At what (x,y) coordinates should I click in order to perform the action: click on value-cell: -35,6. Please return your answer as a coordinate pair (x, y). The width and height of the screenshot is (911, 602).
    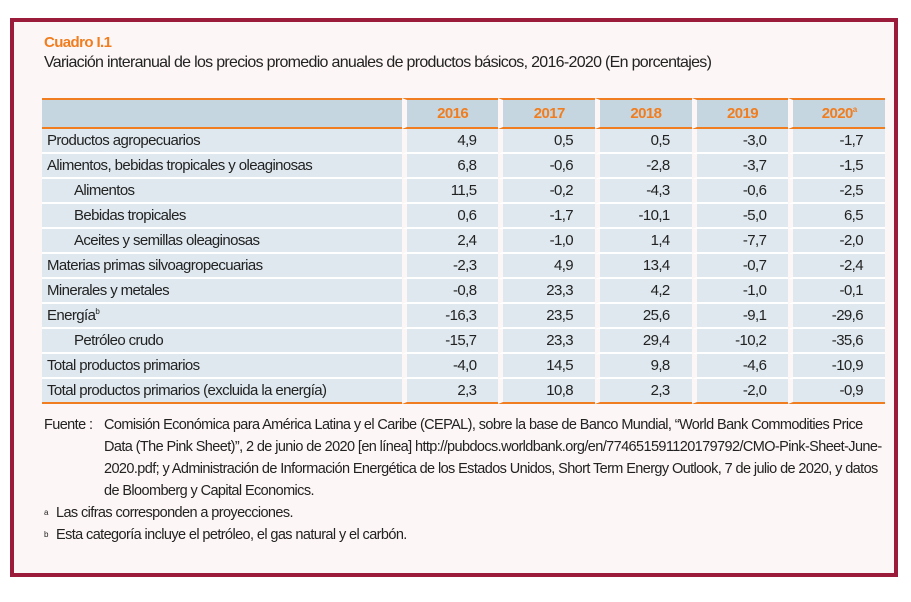
    Looking at the image, I should click on (836, 341).